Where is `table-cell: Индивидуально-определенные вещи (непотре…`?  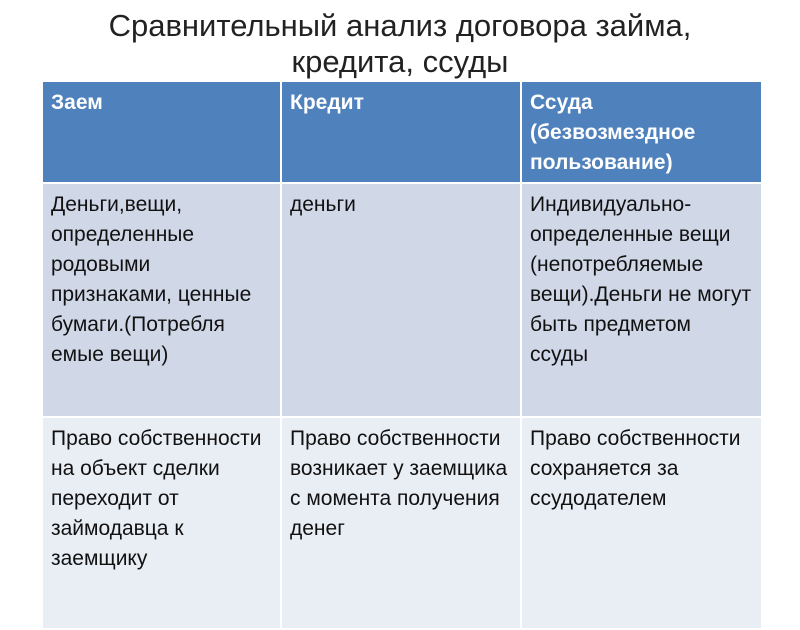 table-cell: Индивидуально-определенные вещи (непотре… is located at coordinates (641, 300).